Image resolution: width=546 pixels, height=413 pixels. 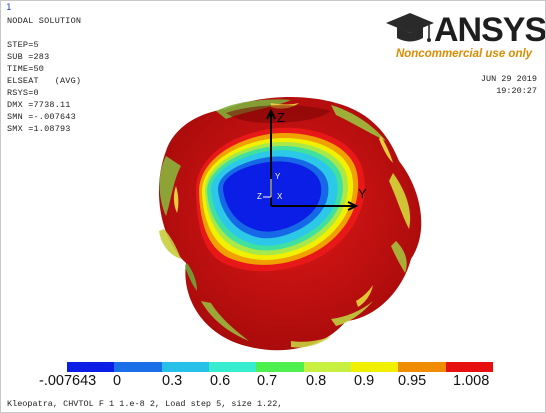 What do you see at coordinates (508, 79) in the screenshot?
I see `date-label: JUN 29 2019` at bounding box center [508, 79].